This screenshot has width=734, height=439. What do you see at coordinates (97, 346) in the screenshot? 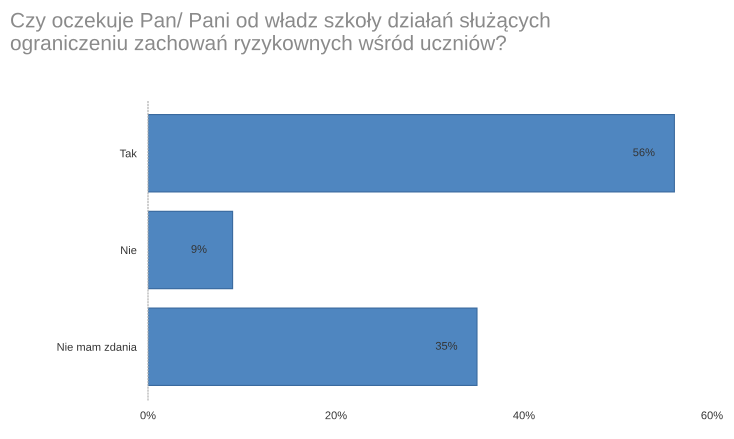
I see `y-tick-label: Nie mam zdania` at bounding box center [97, 346].